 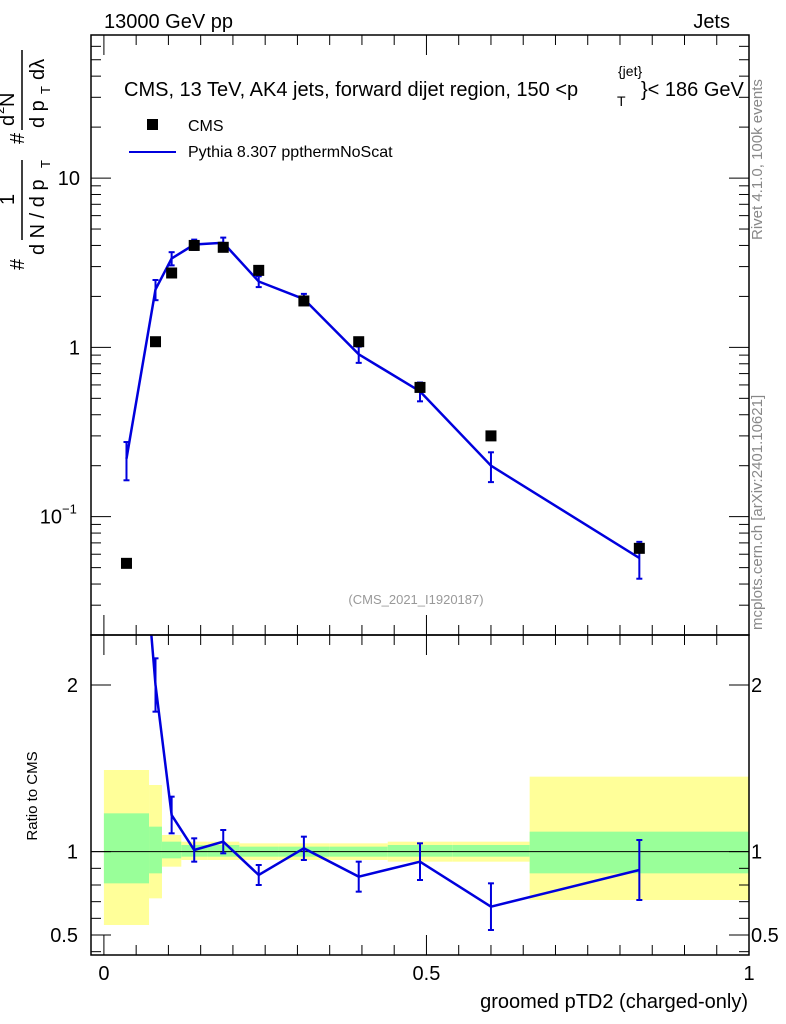 What do you see at coordinates (26, 160) in the screenshot?
I see `main-ylabel: # 1 d N / d p T # d 2 N d p T dλ` at bounding box center [26, 160].